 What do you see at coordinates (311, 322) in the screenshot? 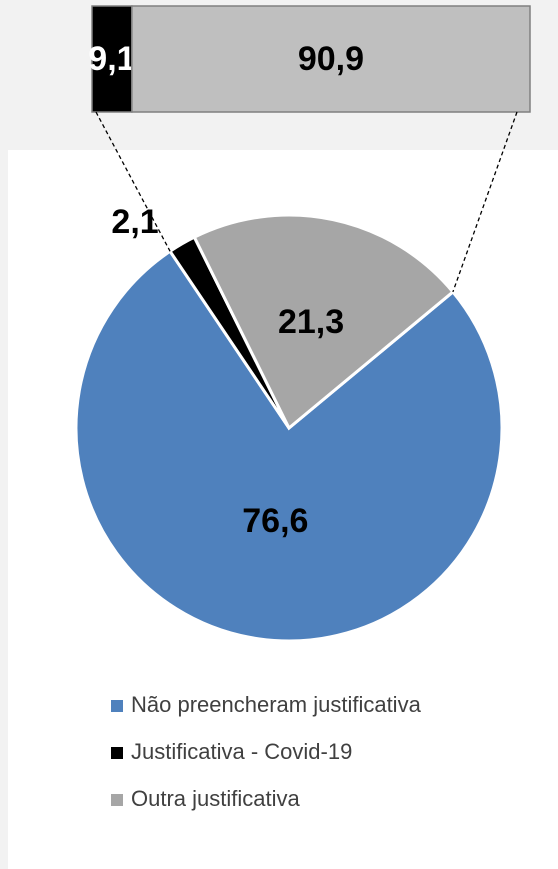
I see `data-label: 21,3` at bounding box center [311, 322].